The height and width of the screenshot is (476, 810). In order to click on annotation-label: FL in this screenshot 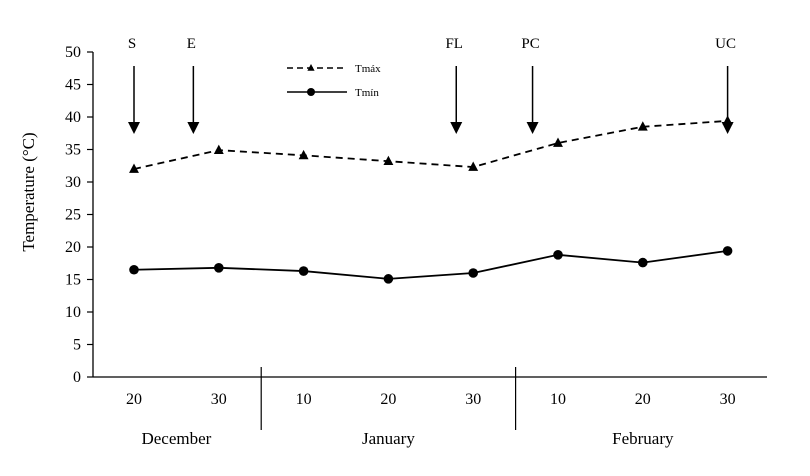, I will do `click(454, 44)`.